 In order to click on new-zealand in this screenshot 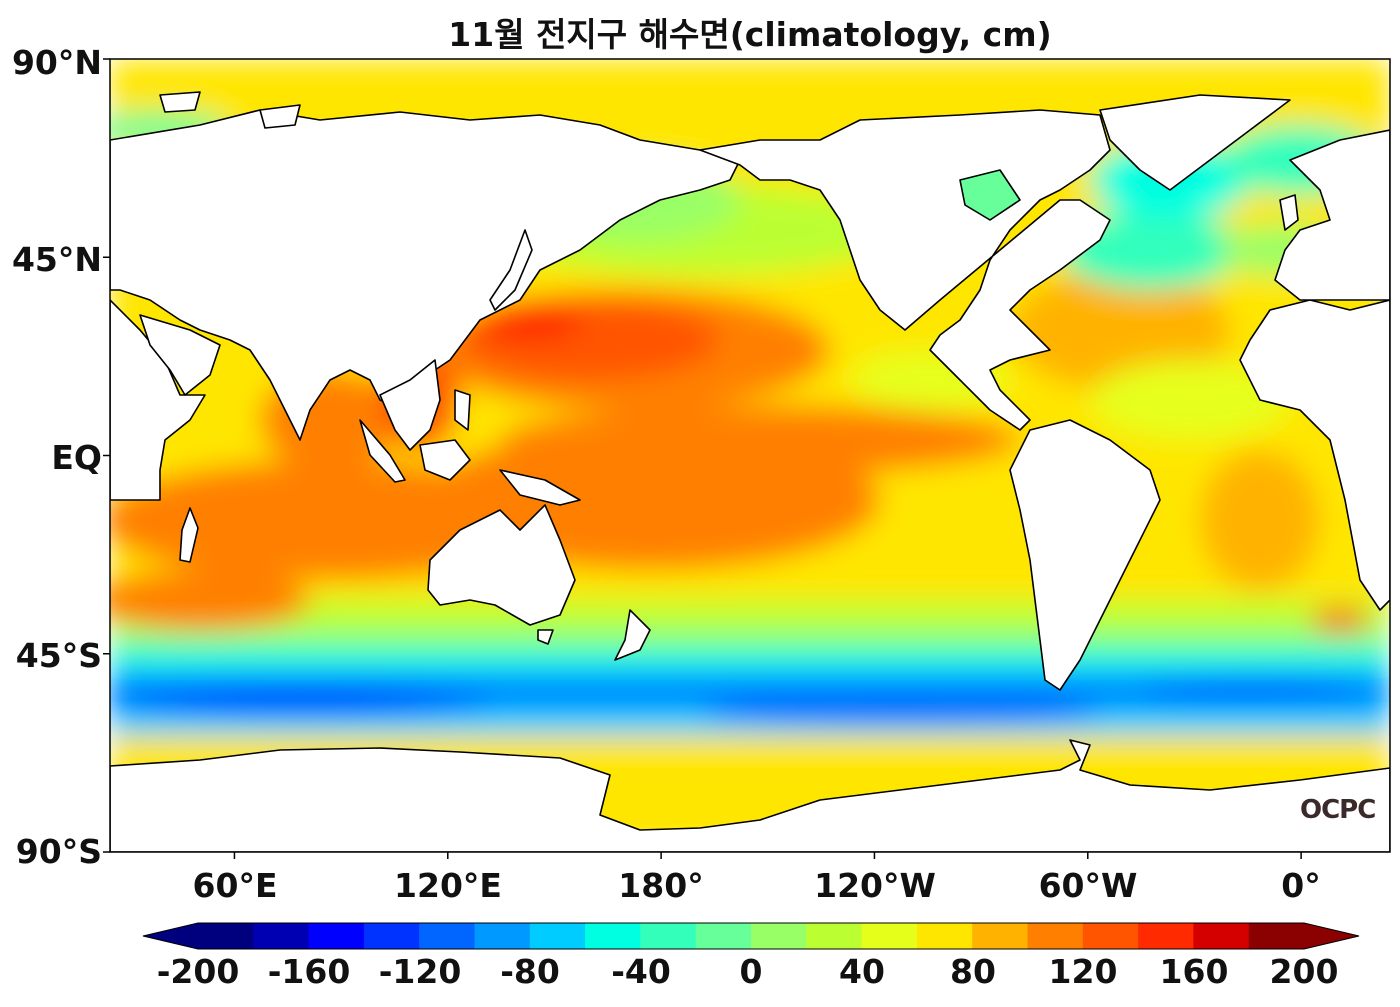, I will do `click(632, 635)`.